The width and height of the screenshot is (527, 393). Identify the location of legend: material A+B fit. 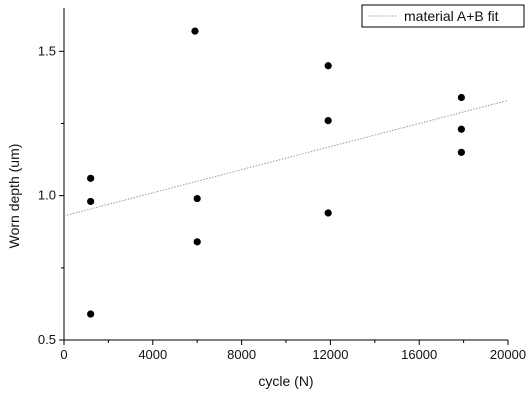
(443, 16).